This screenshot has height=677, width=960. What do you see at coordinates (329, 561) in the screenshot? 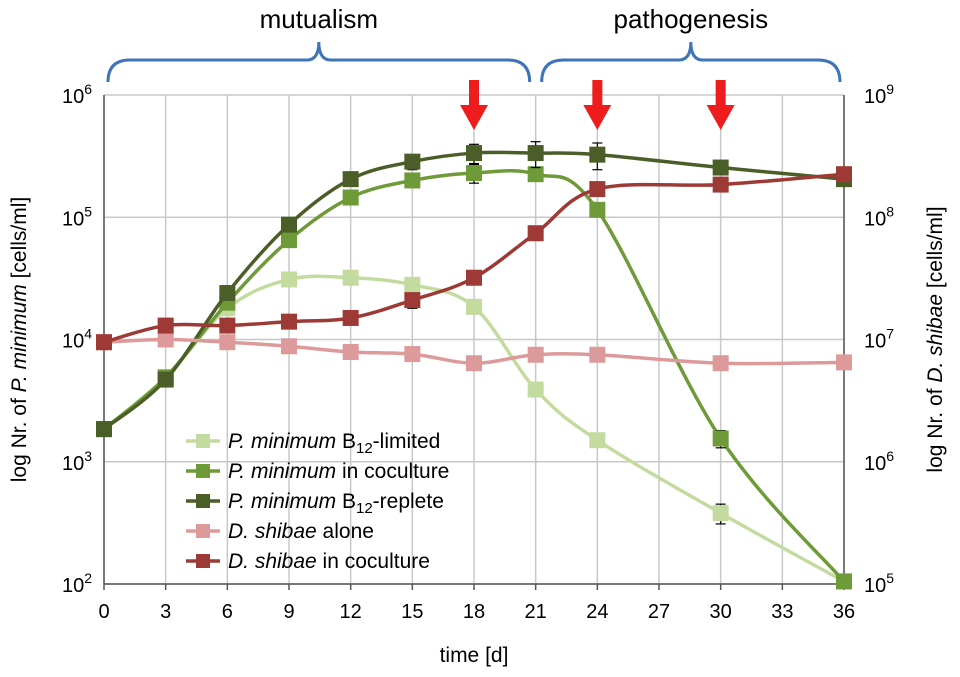
I see `legend-label: D. shibae in coculture` at bounding box center [329, 561].